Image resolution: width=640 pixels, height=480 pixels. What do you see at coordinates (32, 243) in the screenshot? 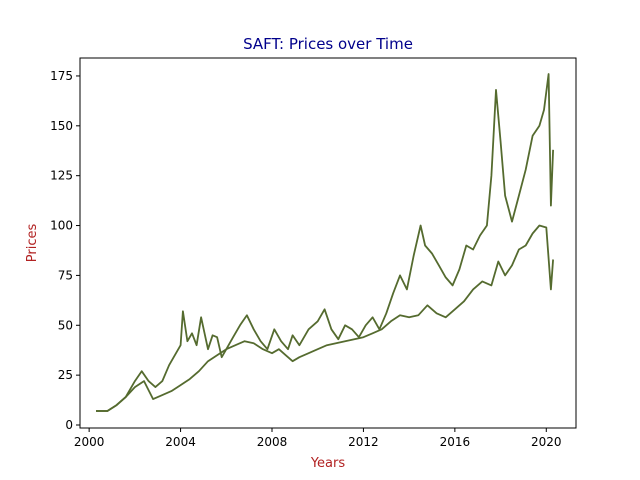
I see `y-axis-label: Prices` at bounding box center [32, 243].